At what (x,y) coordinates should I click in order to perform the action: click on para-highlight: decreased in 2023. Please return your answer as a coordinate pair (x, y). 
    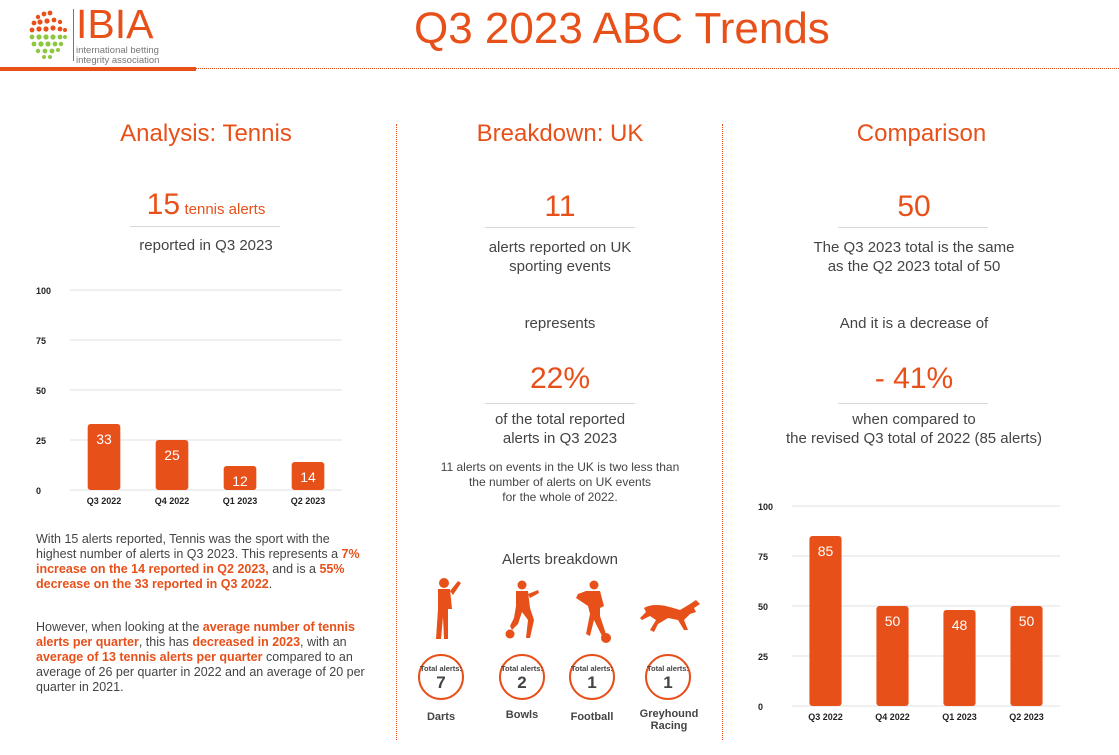
    Looking at the image, I should click on (246, 642).